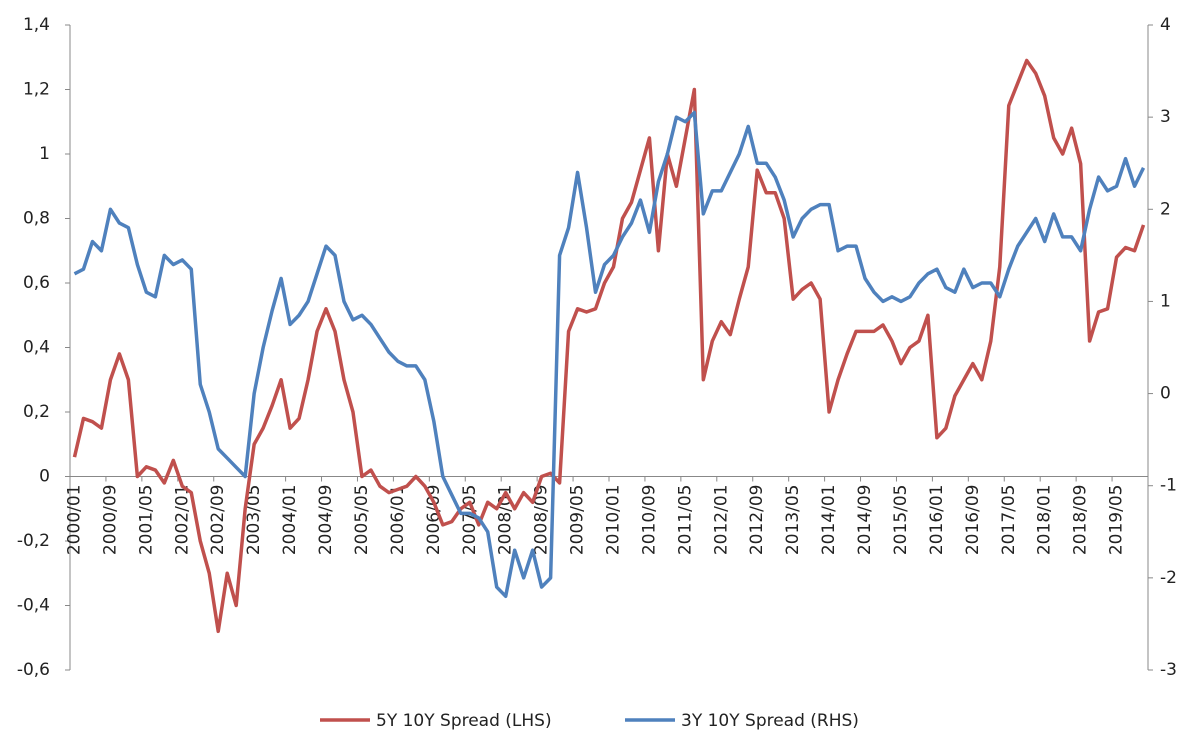 This screenshot has height=738, width=1190. I want to click on x-tick-label: 2007/05, so click(470, 519).